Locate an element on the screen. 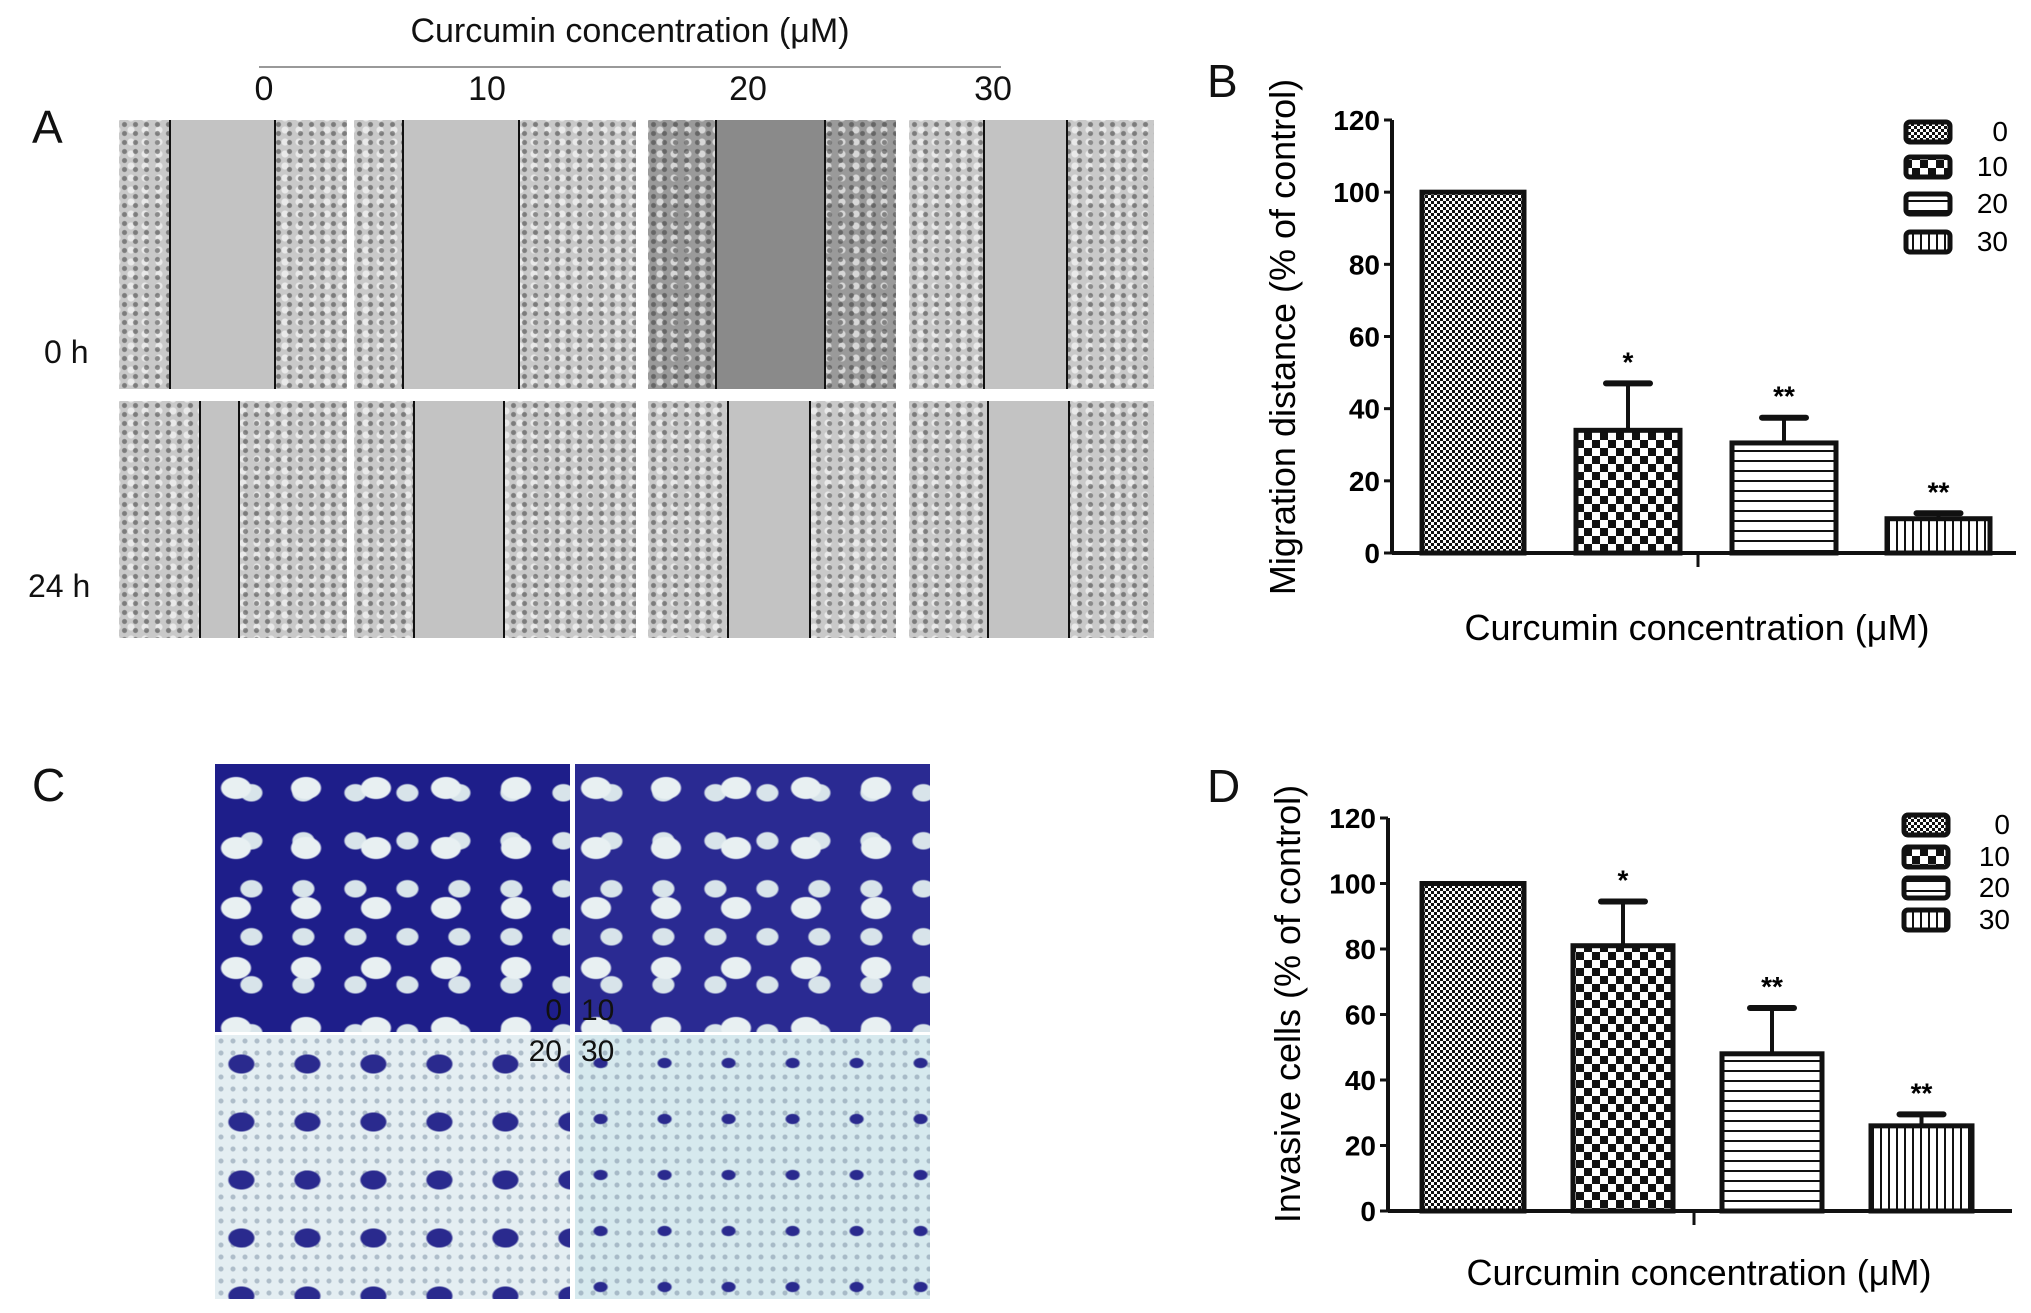 This screenshot has width=2031, height=1313. wound-image-20-24h is located at coordinates (772, 519).